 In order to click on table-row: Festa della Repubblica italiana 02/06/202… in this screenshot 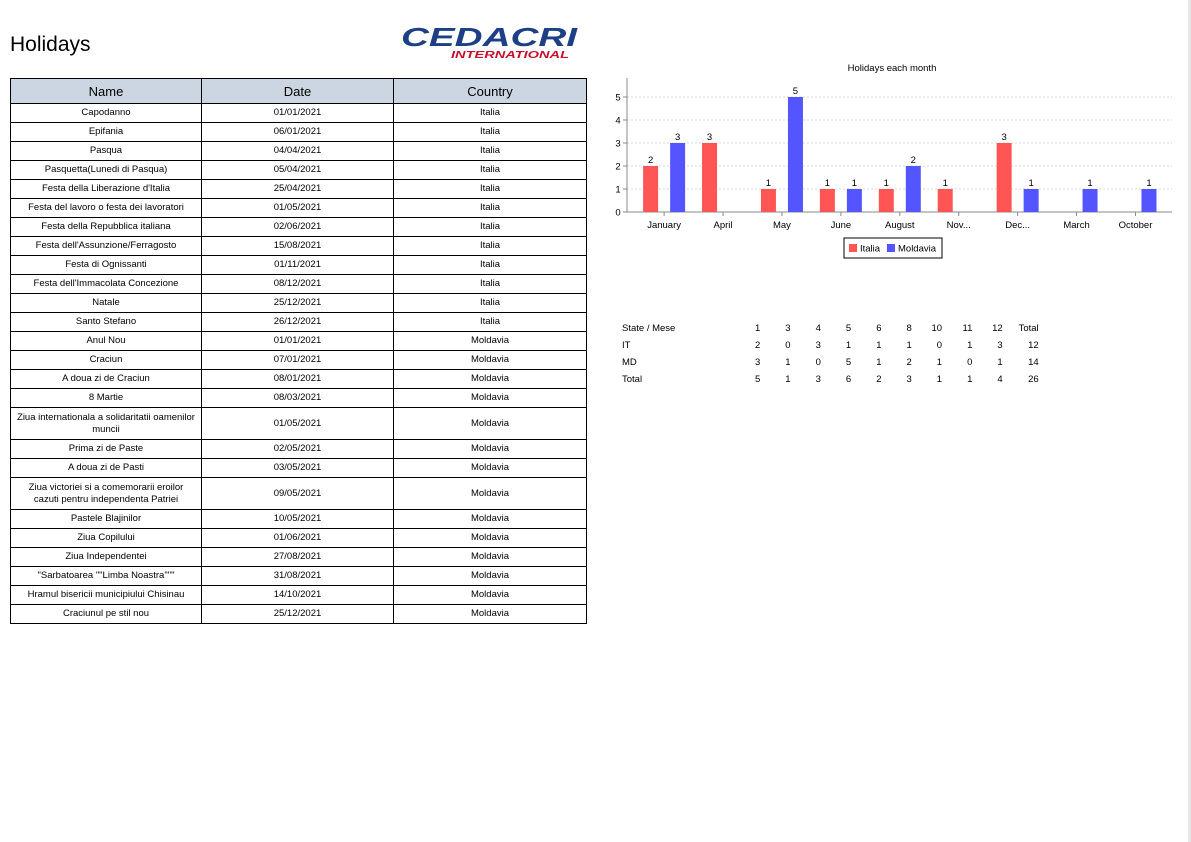, I will do `click(298, 227)`.